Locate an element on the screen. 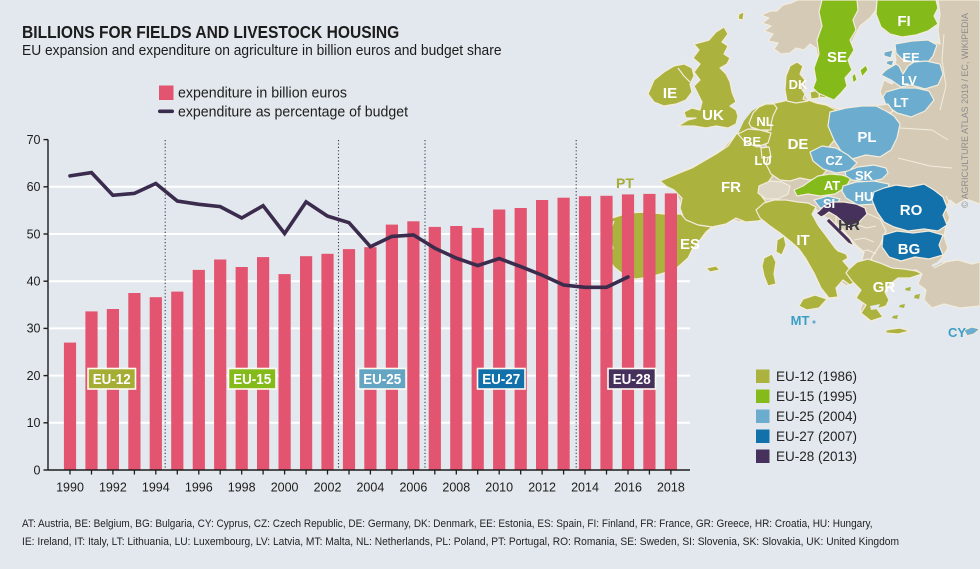  svg-text: 2000 is located at coordinates (285, 488).